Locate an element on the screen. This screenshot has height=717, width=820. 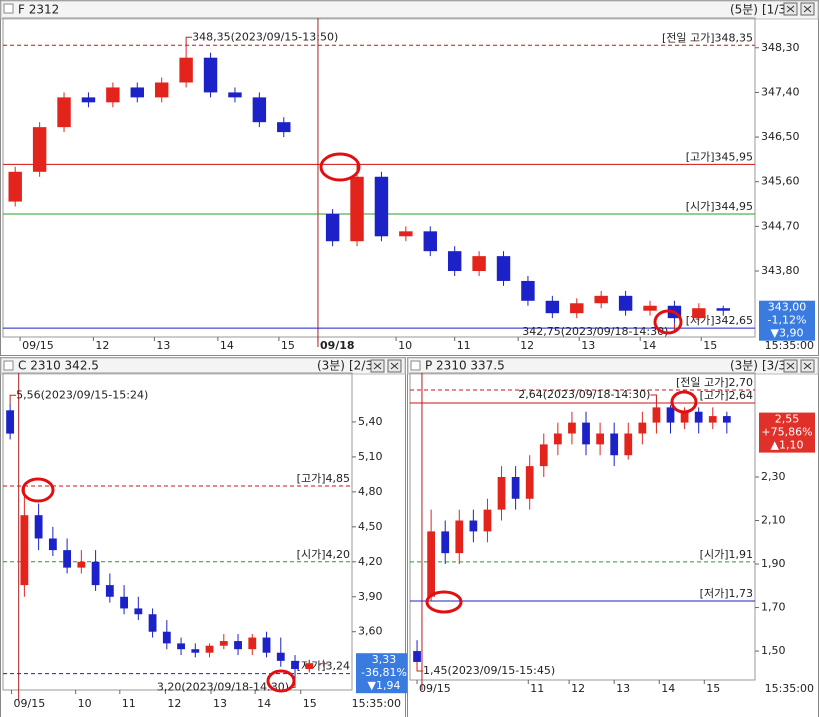
x-tick-label: 15 is located at coordinates (310, 703).